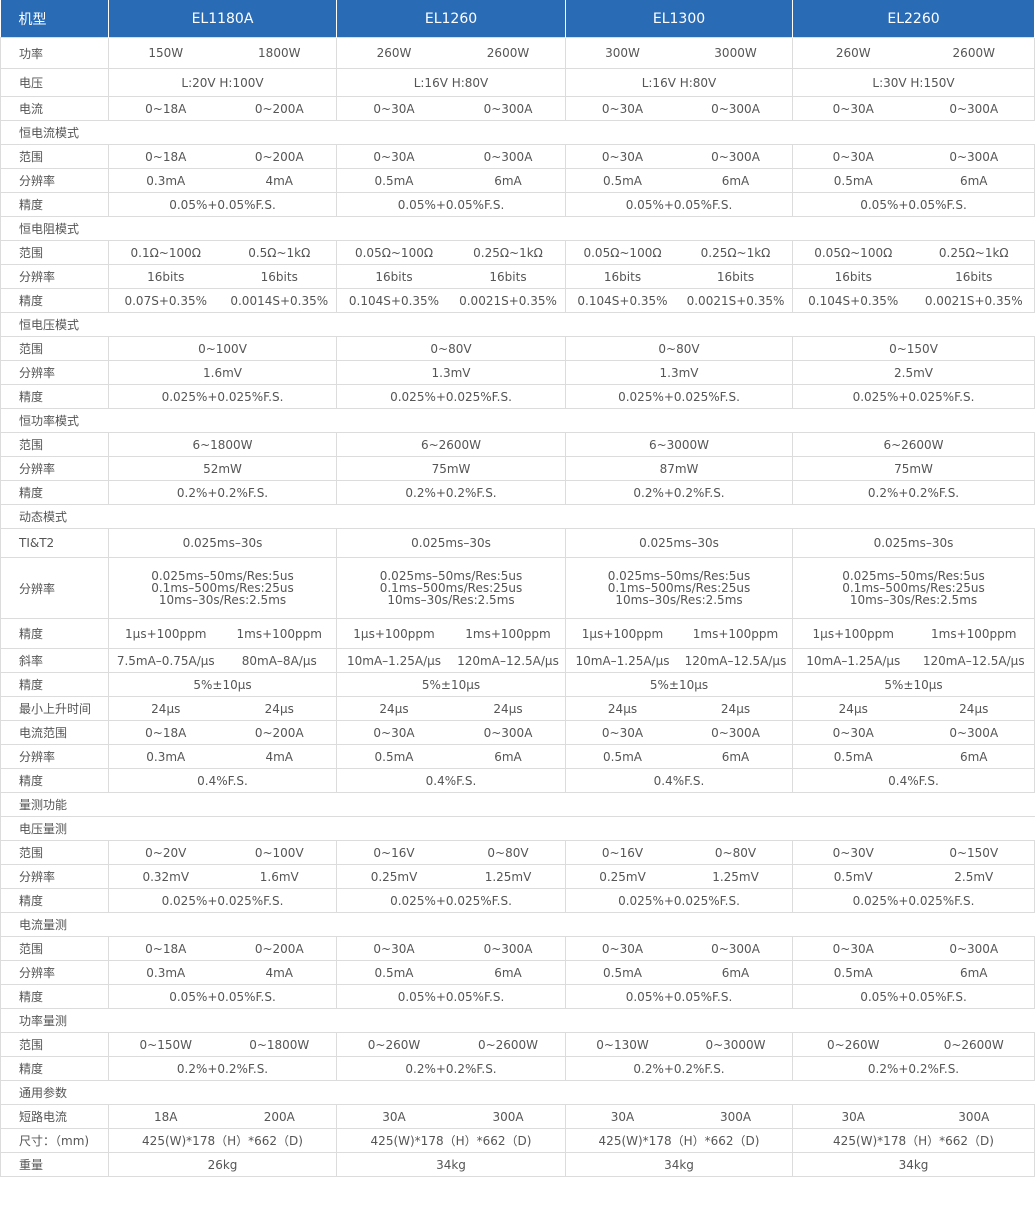 Image resolution: width=1036 pixels, height=1207 pixels. What do you see at coordinates (974, 633) in the screenshot?
I see `value: 1ms+100ppm` at bounding box center [974, 633].